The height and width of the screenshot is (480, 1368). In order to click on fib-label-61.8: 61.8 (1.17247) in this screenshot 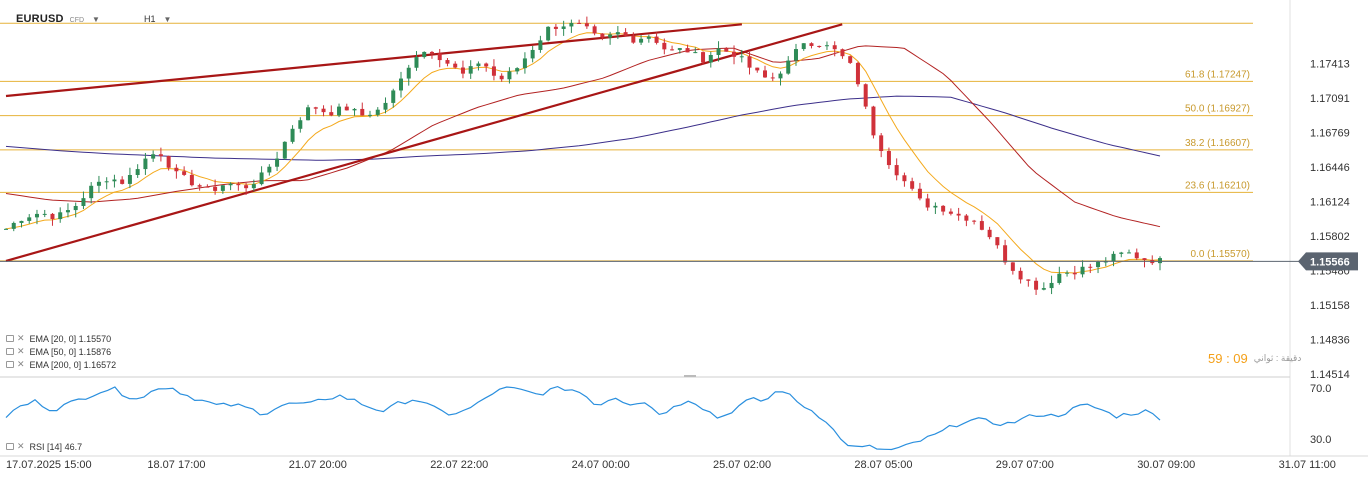, I will do `click(1217, 74)`.